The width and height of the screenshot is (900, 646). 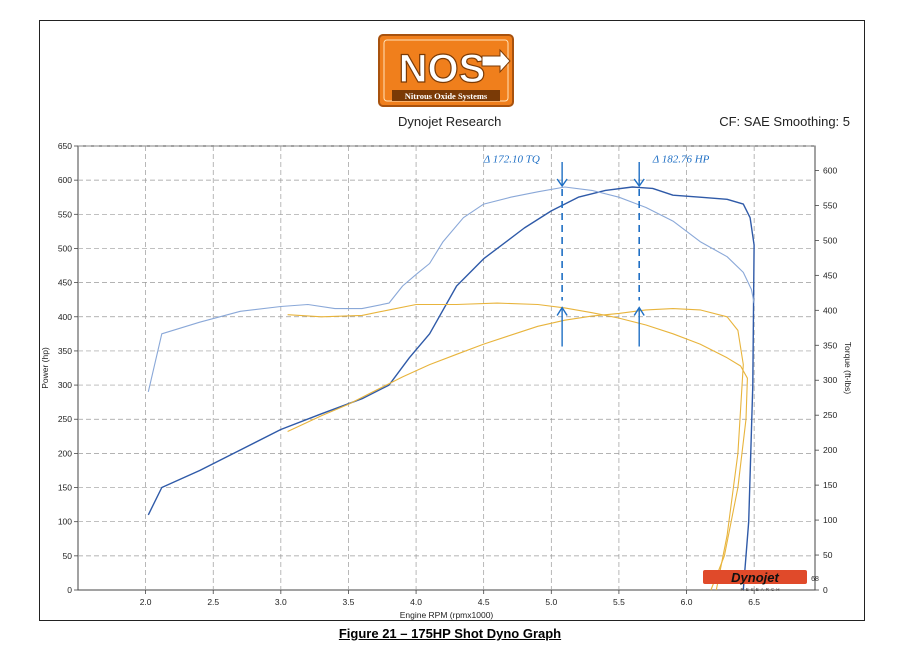 What do you see at coordinates (281, 602) in the screenshot?
I see `x-tick-label: 3.0` at bounding box center [281, 602].